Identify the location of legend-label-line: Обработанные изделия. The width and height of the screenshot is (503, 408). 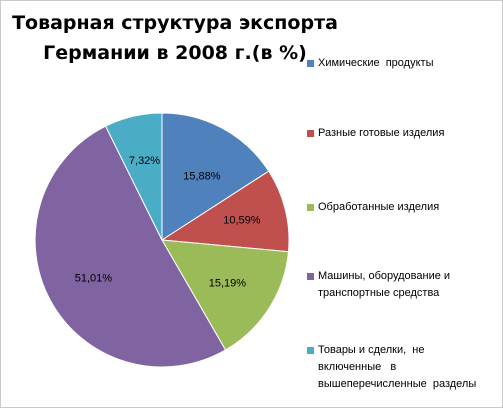
(379, 207).